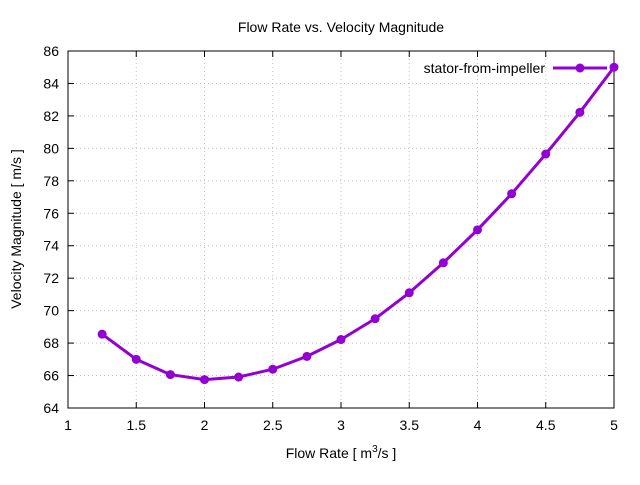  What do you see at coordinates (51, 376) in the screenshot?
I see `y-tick-label: 66` at bounding box center [51, 376].